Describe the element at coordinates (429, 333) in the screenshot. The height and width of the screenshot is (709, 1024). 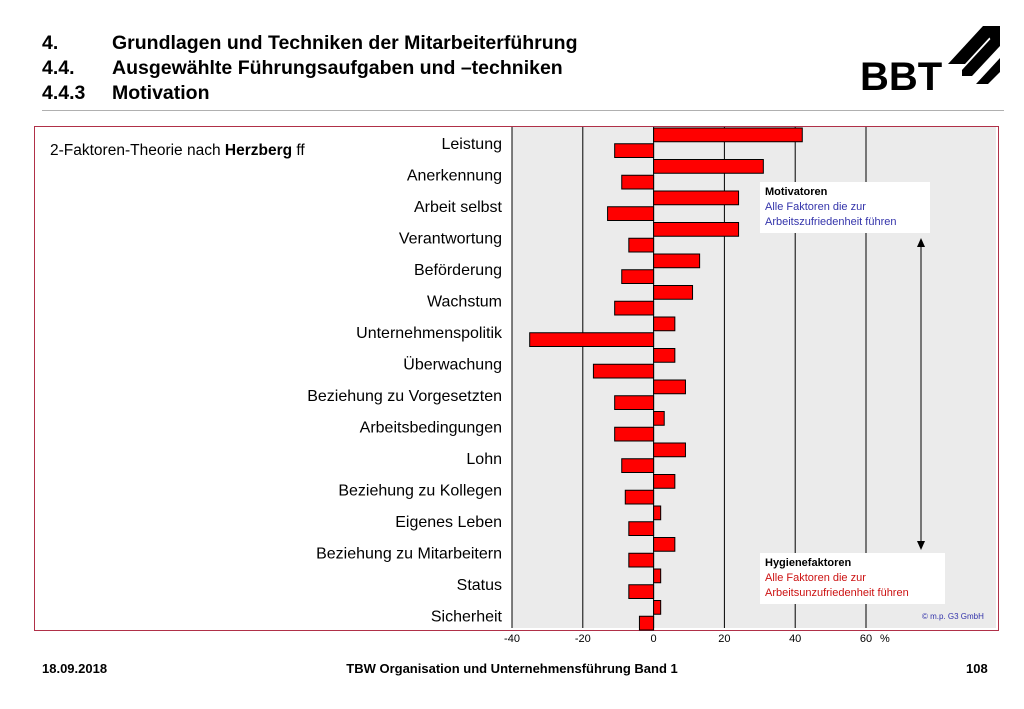
I see `category-label: Unternehmenspolitik` at that location.